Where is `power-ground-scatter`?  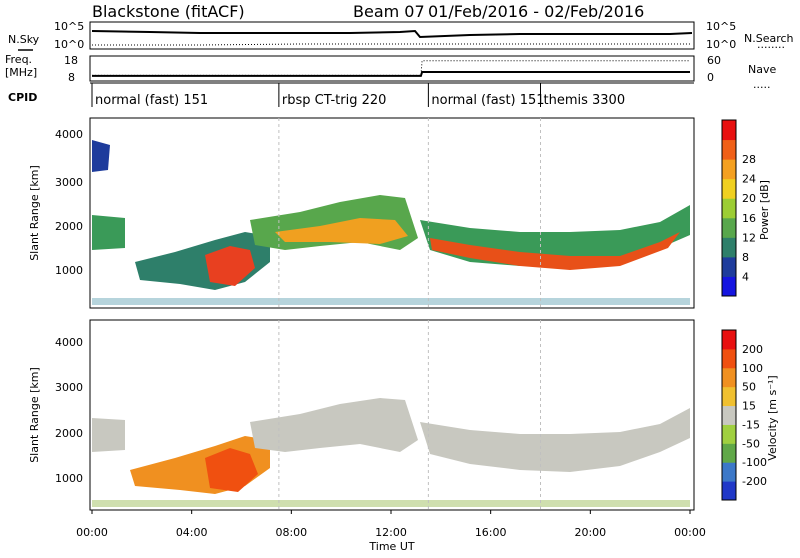 power-ground-scatter is located at coordinates (391, 301).